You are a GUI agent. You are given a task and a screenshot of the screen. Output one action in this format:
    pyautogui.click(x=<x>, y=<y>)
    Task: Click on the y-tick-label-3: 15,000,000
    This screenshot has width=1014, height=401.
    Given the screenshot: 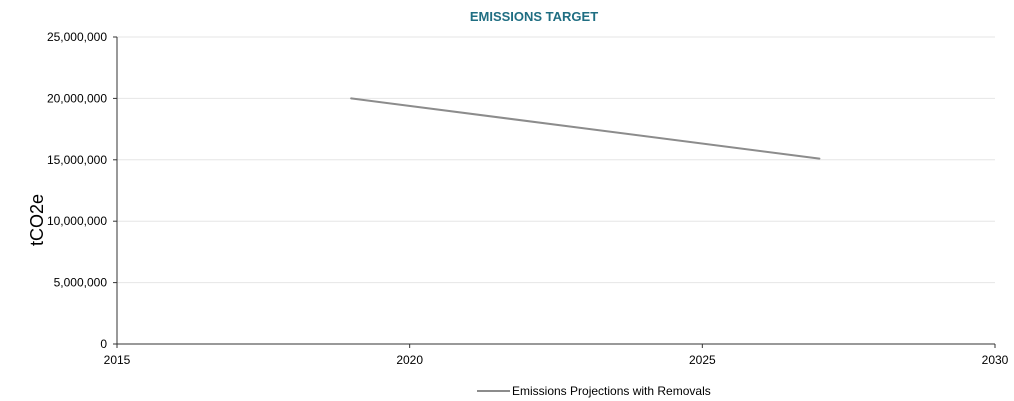 What is the action you would take?
    pyautogui.click(x=77, y=160)
    